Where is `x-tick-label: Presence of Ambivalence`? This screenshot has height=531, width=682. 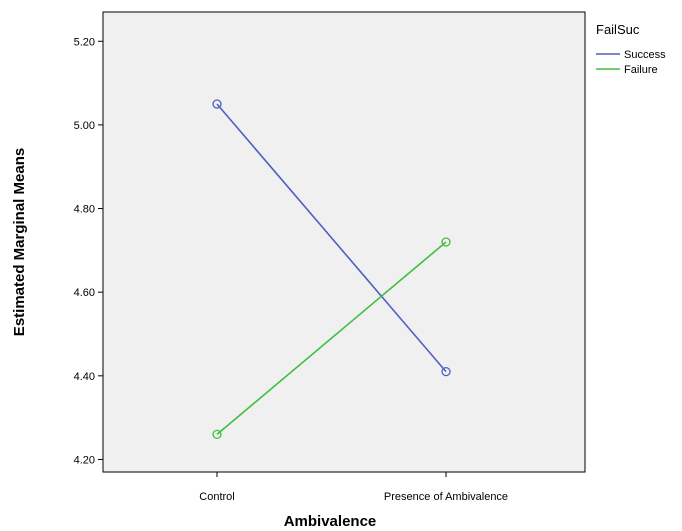 x-tick-label: Presence of Ambivalence is located at coordinates (446, 497).